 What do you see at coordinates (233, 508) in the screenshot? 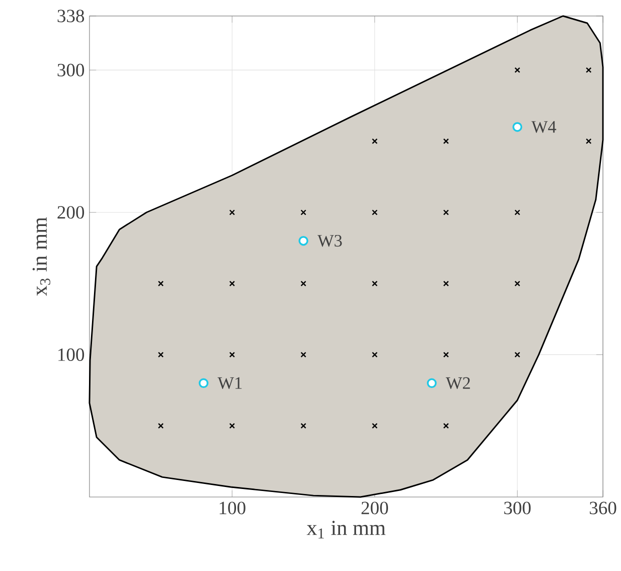
I see `x-tick-label: 100` at bounding box center [233, 508].